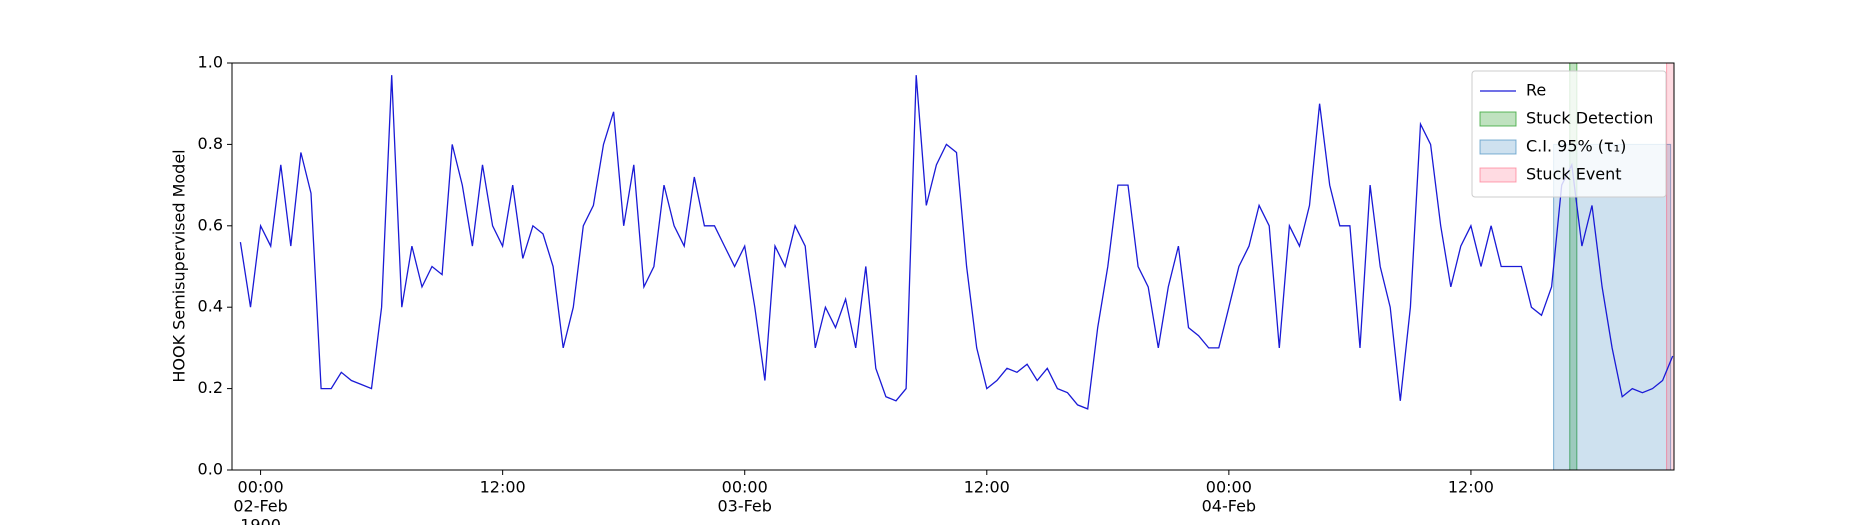 This screenshot has width=1850, height=525. I want to click on y-tick-label: 0.8, so click(210, 143).